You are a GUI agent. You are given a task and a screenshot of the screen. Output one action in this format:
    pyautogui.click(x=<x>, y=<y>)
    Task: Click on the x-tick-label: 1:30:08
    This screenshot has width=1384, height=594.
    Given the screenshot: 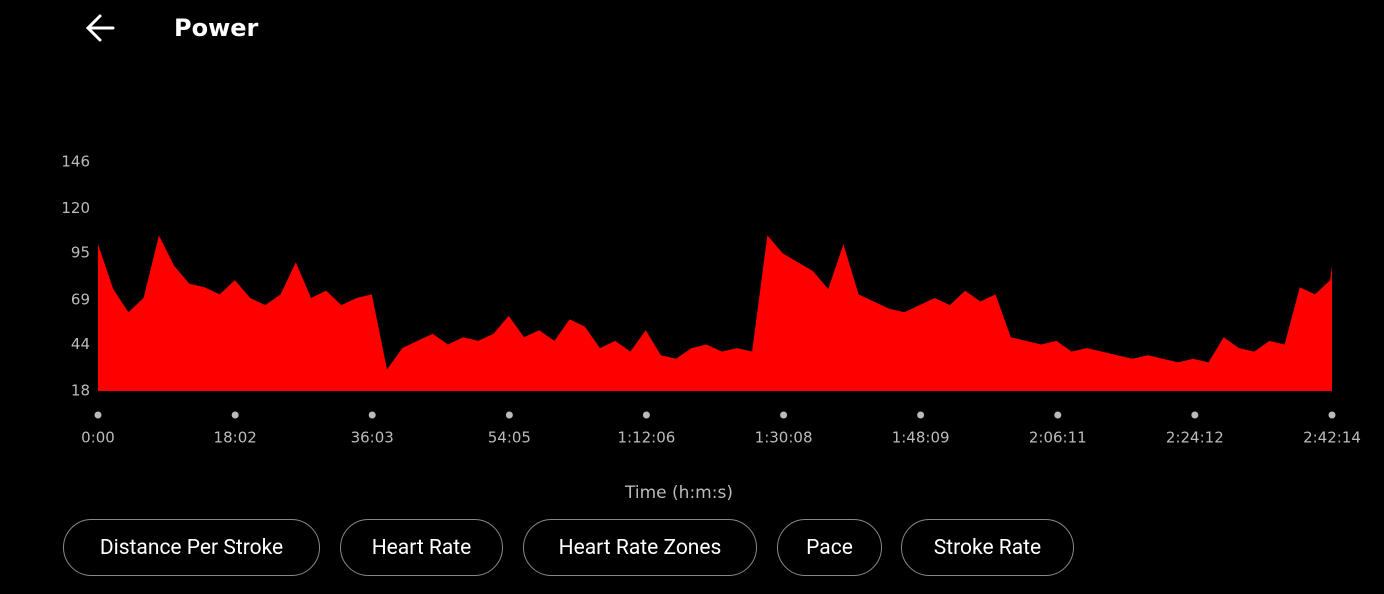 What is the action you would take?
    pyautogui.click(x=784, y=438)
    